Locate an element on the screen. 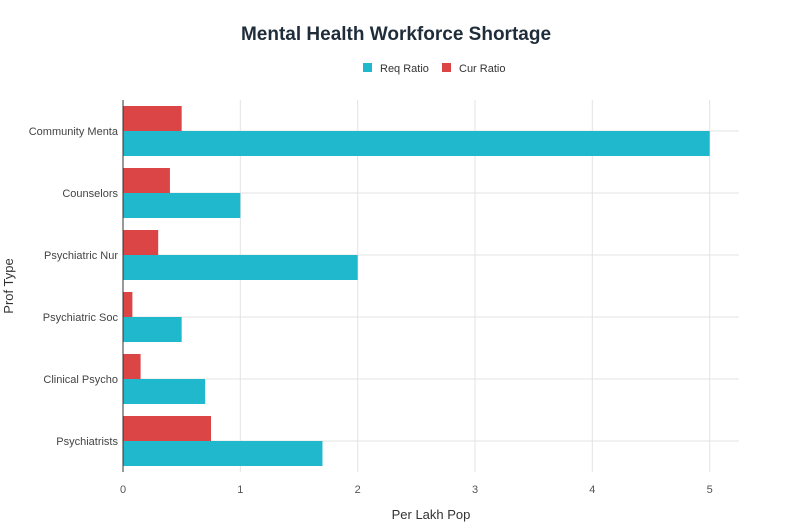 The height and width of the screenshot is (528, 792). category-label: Psychiatric Soc is located at coordinates (81, 318).